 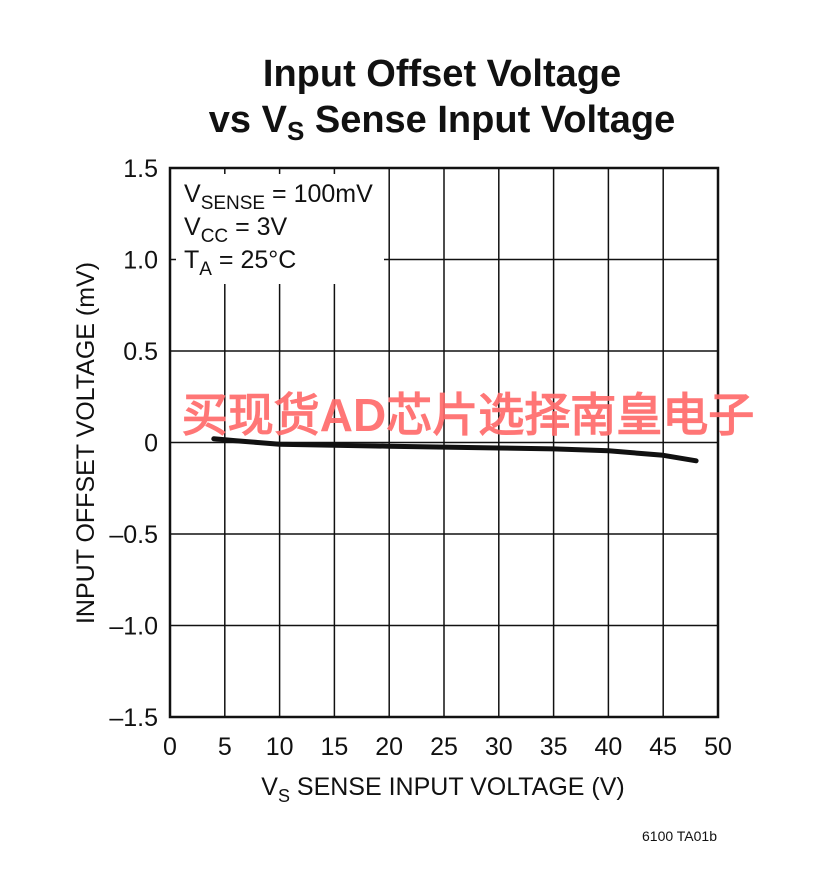 What do you see at coordinates (86, 443) in the screenshot?
I see `y-axis-label: INPUT OFFSET VOLTAGE (mV)` at bounding box center [86, 443].